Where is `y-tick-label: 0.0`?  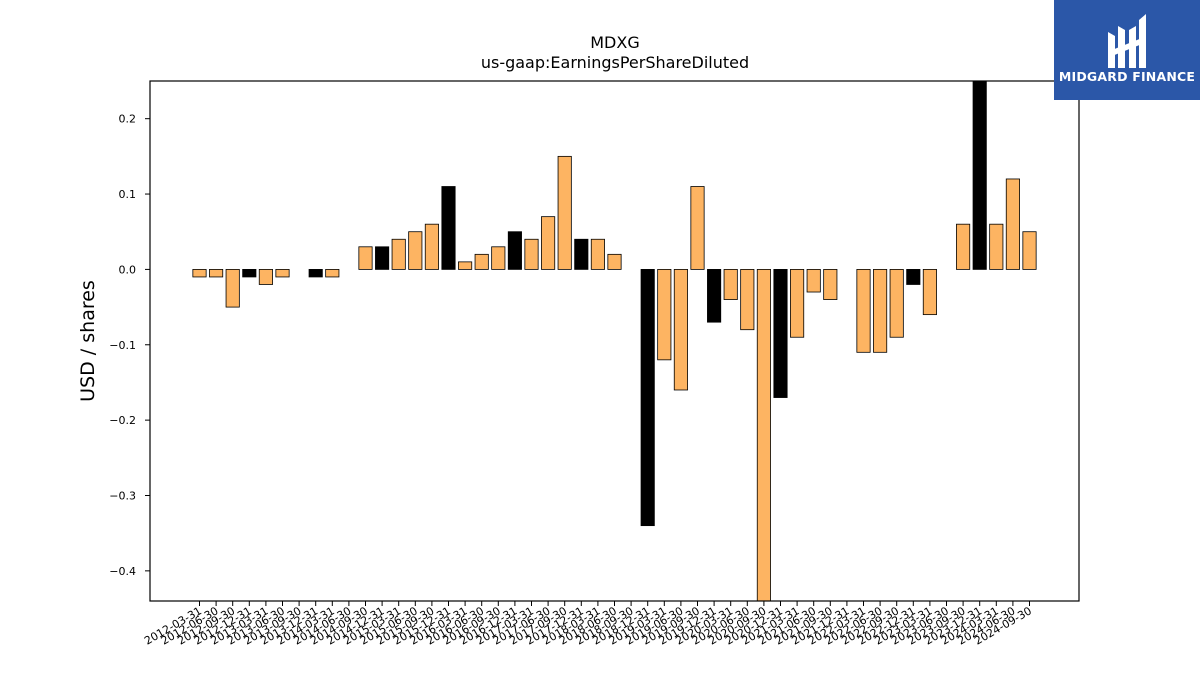
y-tick-label: 0.0 is located at coordinates (128, 269).